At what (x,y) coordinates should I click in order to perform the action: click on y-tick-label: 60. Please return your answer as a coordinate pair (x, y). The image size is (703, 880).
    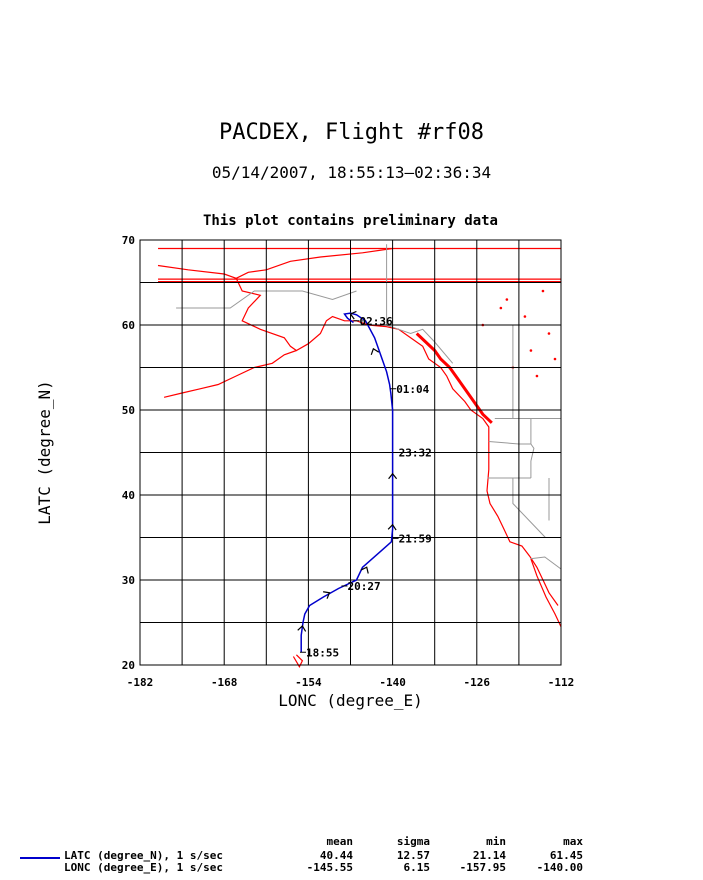
    Looking at the image, I should click on (128, 325).